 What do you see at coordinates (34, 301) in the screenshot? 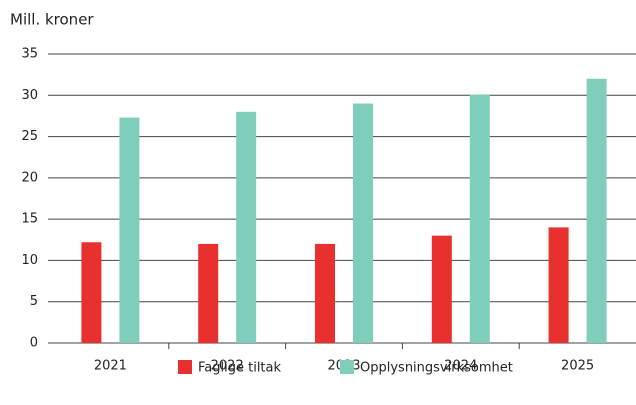
I see `y-tick-label: 5` at bounding box center [34, 301].